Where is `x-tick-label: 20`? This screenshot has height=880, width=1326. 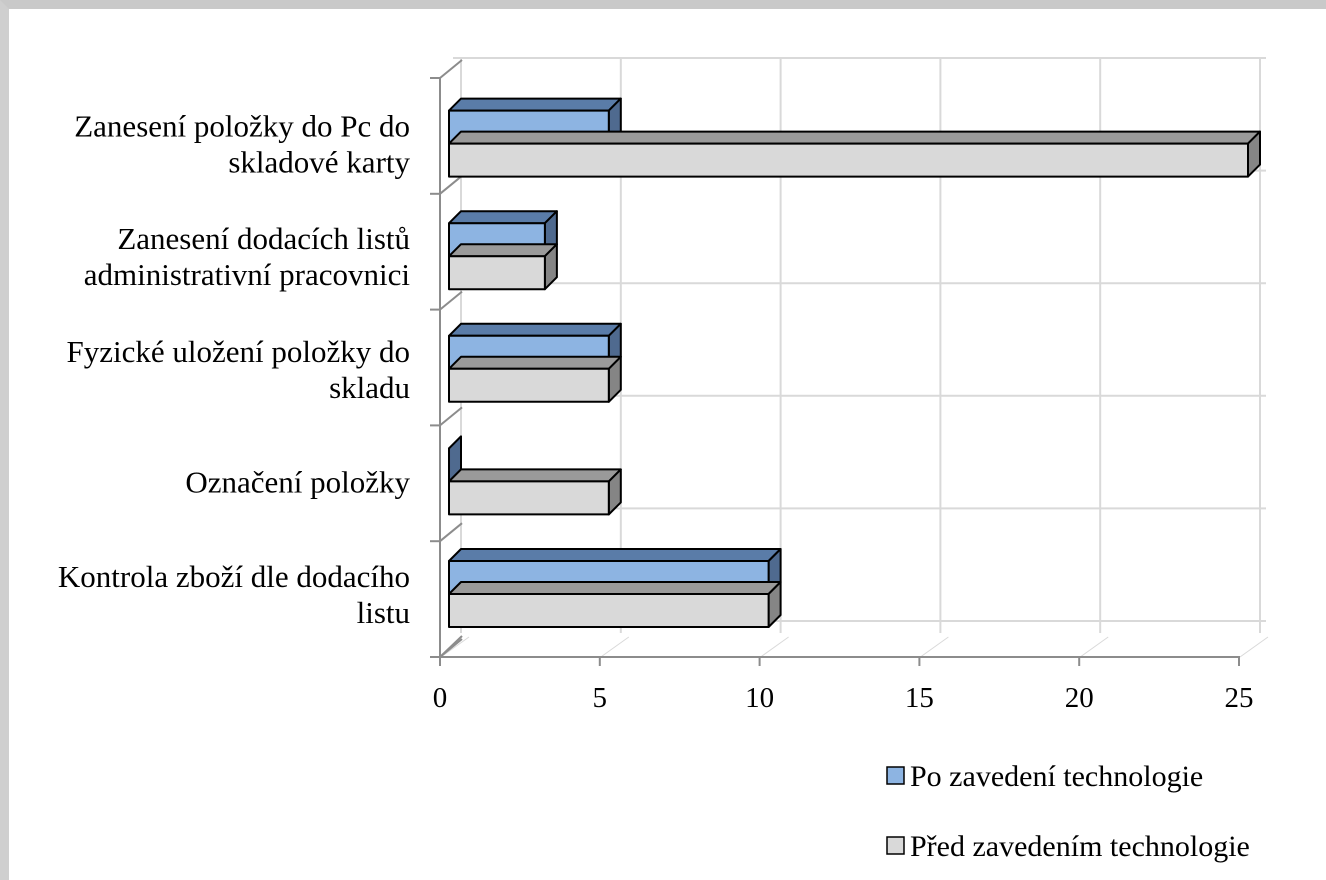
x-tick-label: 20 is located at coordinates (1079, 698).